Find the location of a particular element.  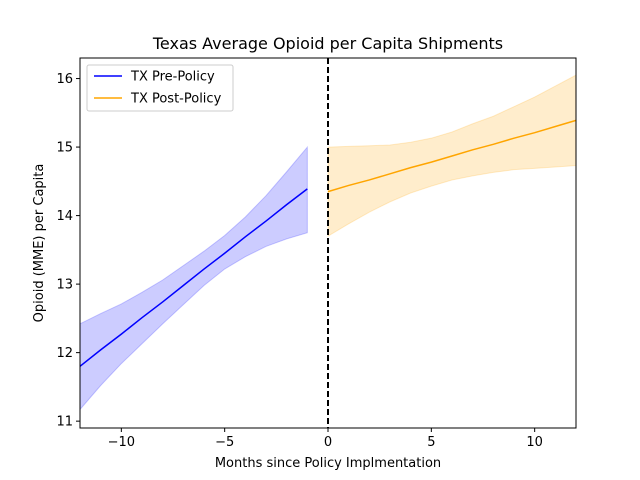

x-tick-label: 0 is located at coordinates (328, 442).